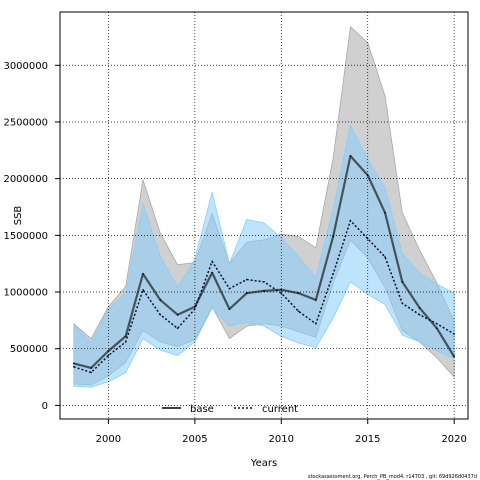  Describe the element at coordinates (108, 355) in the screenshot. I see `point-current-2000` at that location.